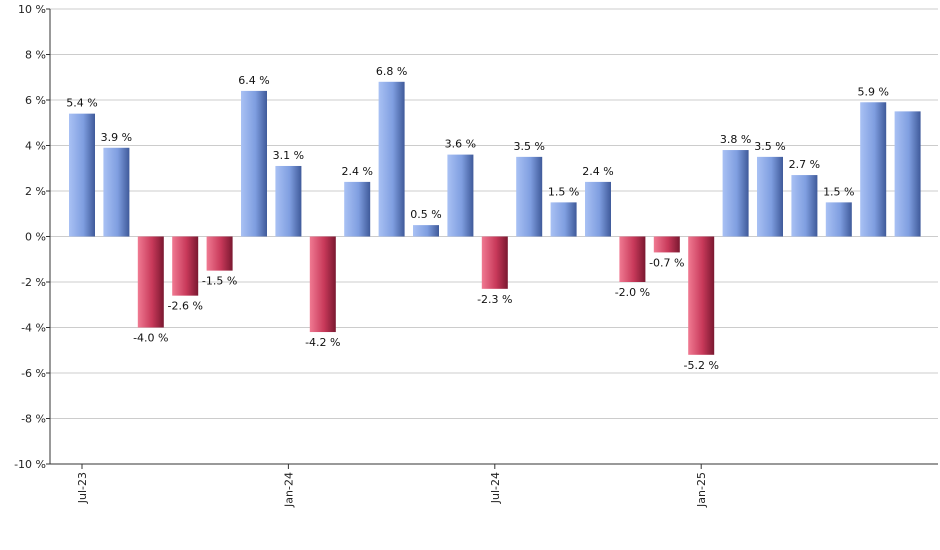  I want to click on bar-value-label: 6.4 %, so click(253, 80).